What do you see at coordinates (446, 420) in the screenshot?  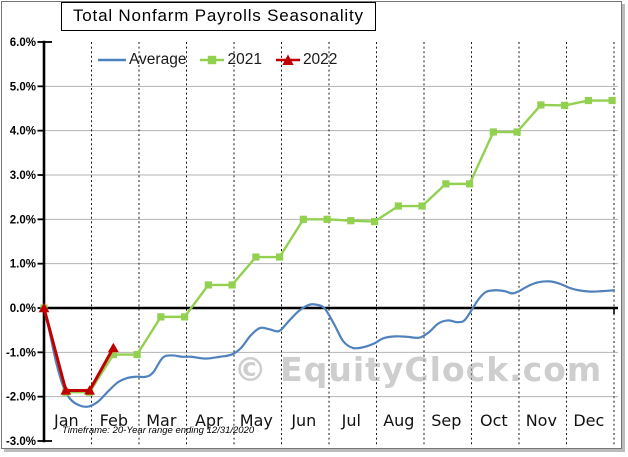 I see `x-tick-label: Sep` at bounding box center [446, 420].